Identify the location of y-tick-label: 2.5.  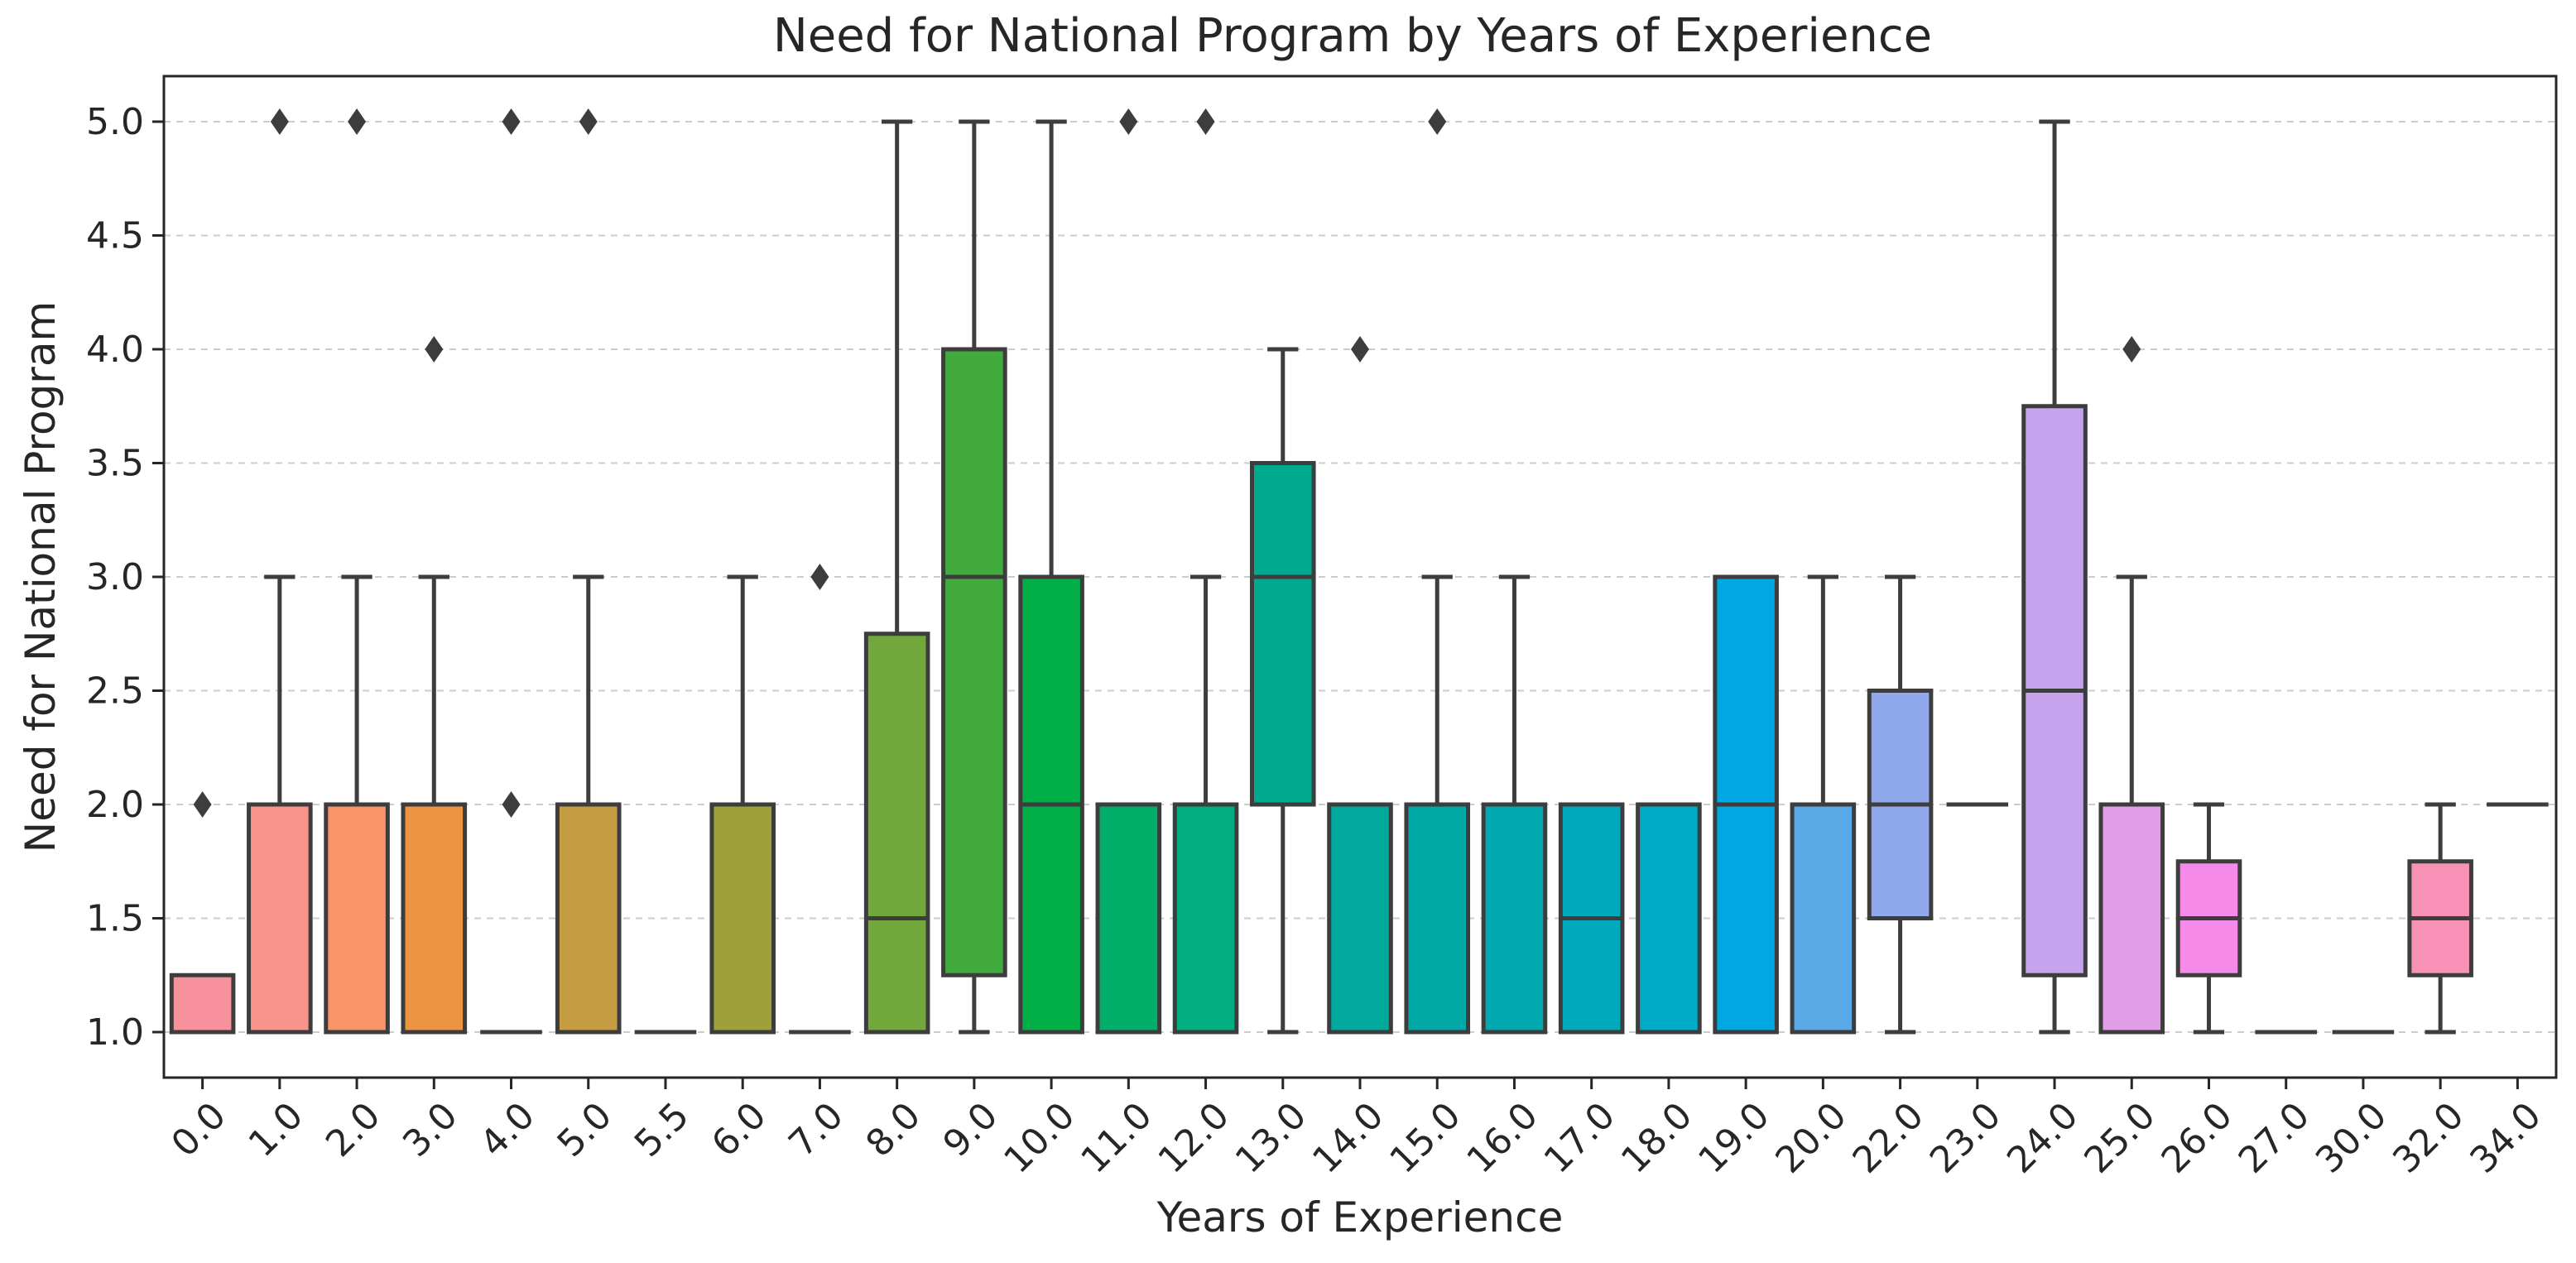
(115, 691).